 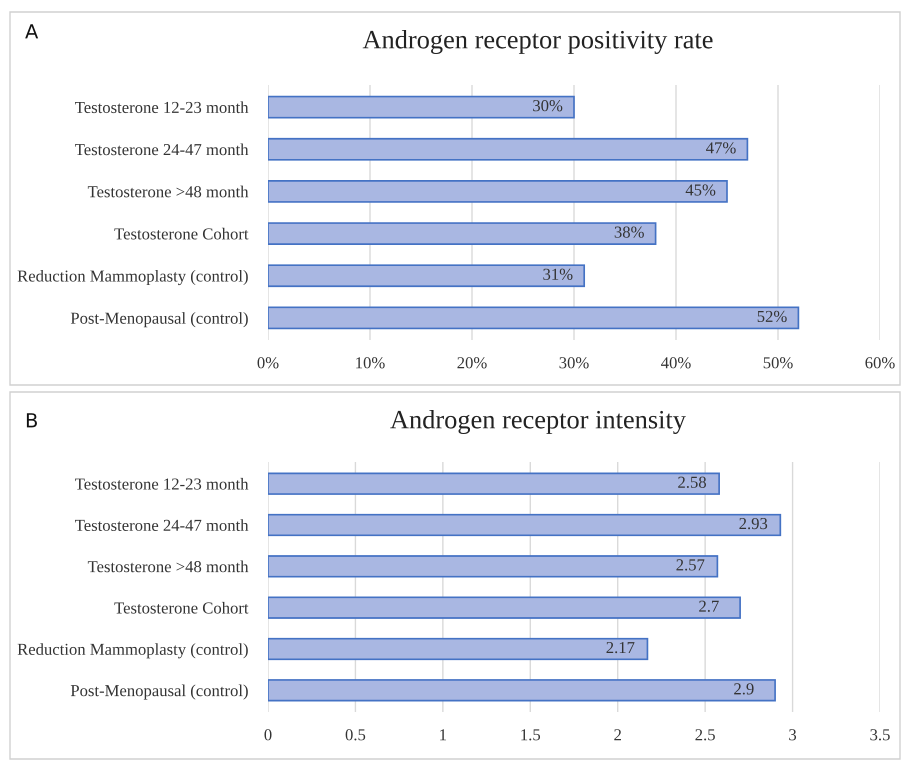 What do you see at coordinates (709, 606) in the screenshot?
I see `data-label: 2.7` at bounding box center [709, 606].